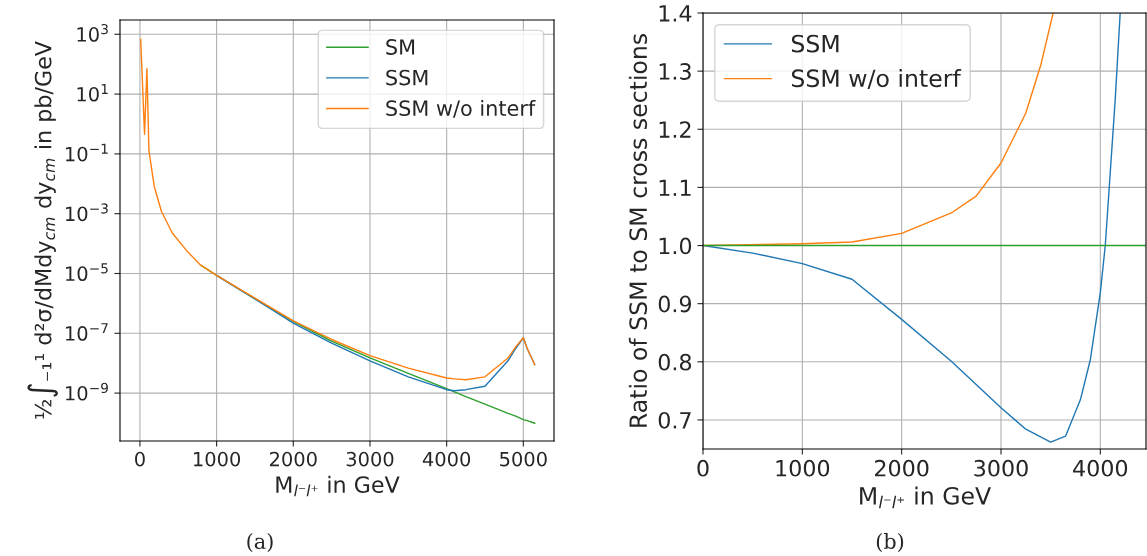 The image size is (1147, 556). What do you see at coordinates (523, 459) in the screenshot?
I see `x-tick-label: 5000` at bounding box center [523, 459].